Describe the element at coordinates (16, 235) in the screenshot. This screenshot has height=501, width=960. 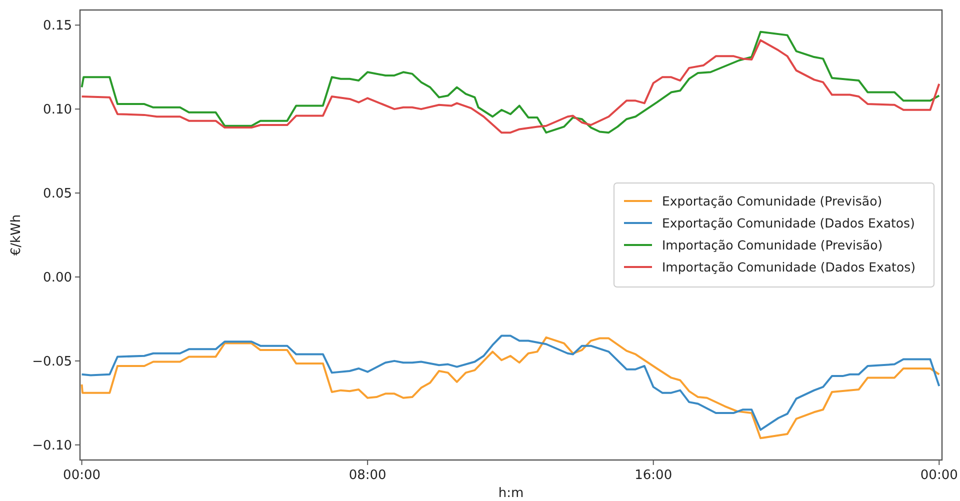
I see `y-axis-title: €/kWh` at that location.